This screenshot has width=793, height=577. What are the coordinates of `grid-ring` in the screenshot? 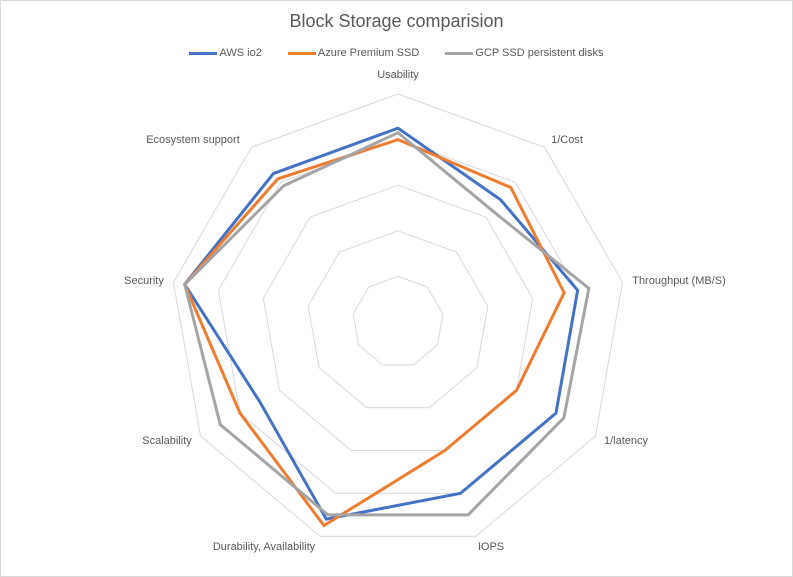 It's located at (398, 319).